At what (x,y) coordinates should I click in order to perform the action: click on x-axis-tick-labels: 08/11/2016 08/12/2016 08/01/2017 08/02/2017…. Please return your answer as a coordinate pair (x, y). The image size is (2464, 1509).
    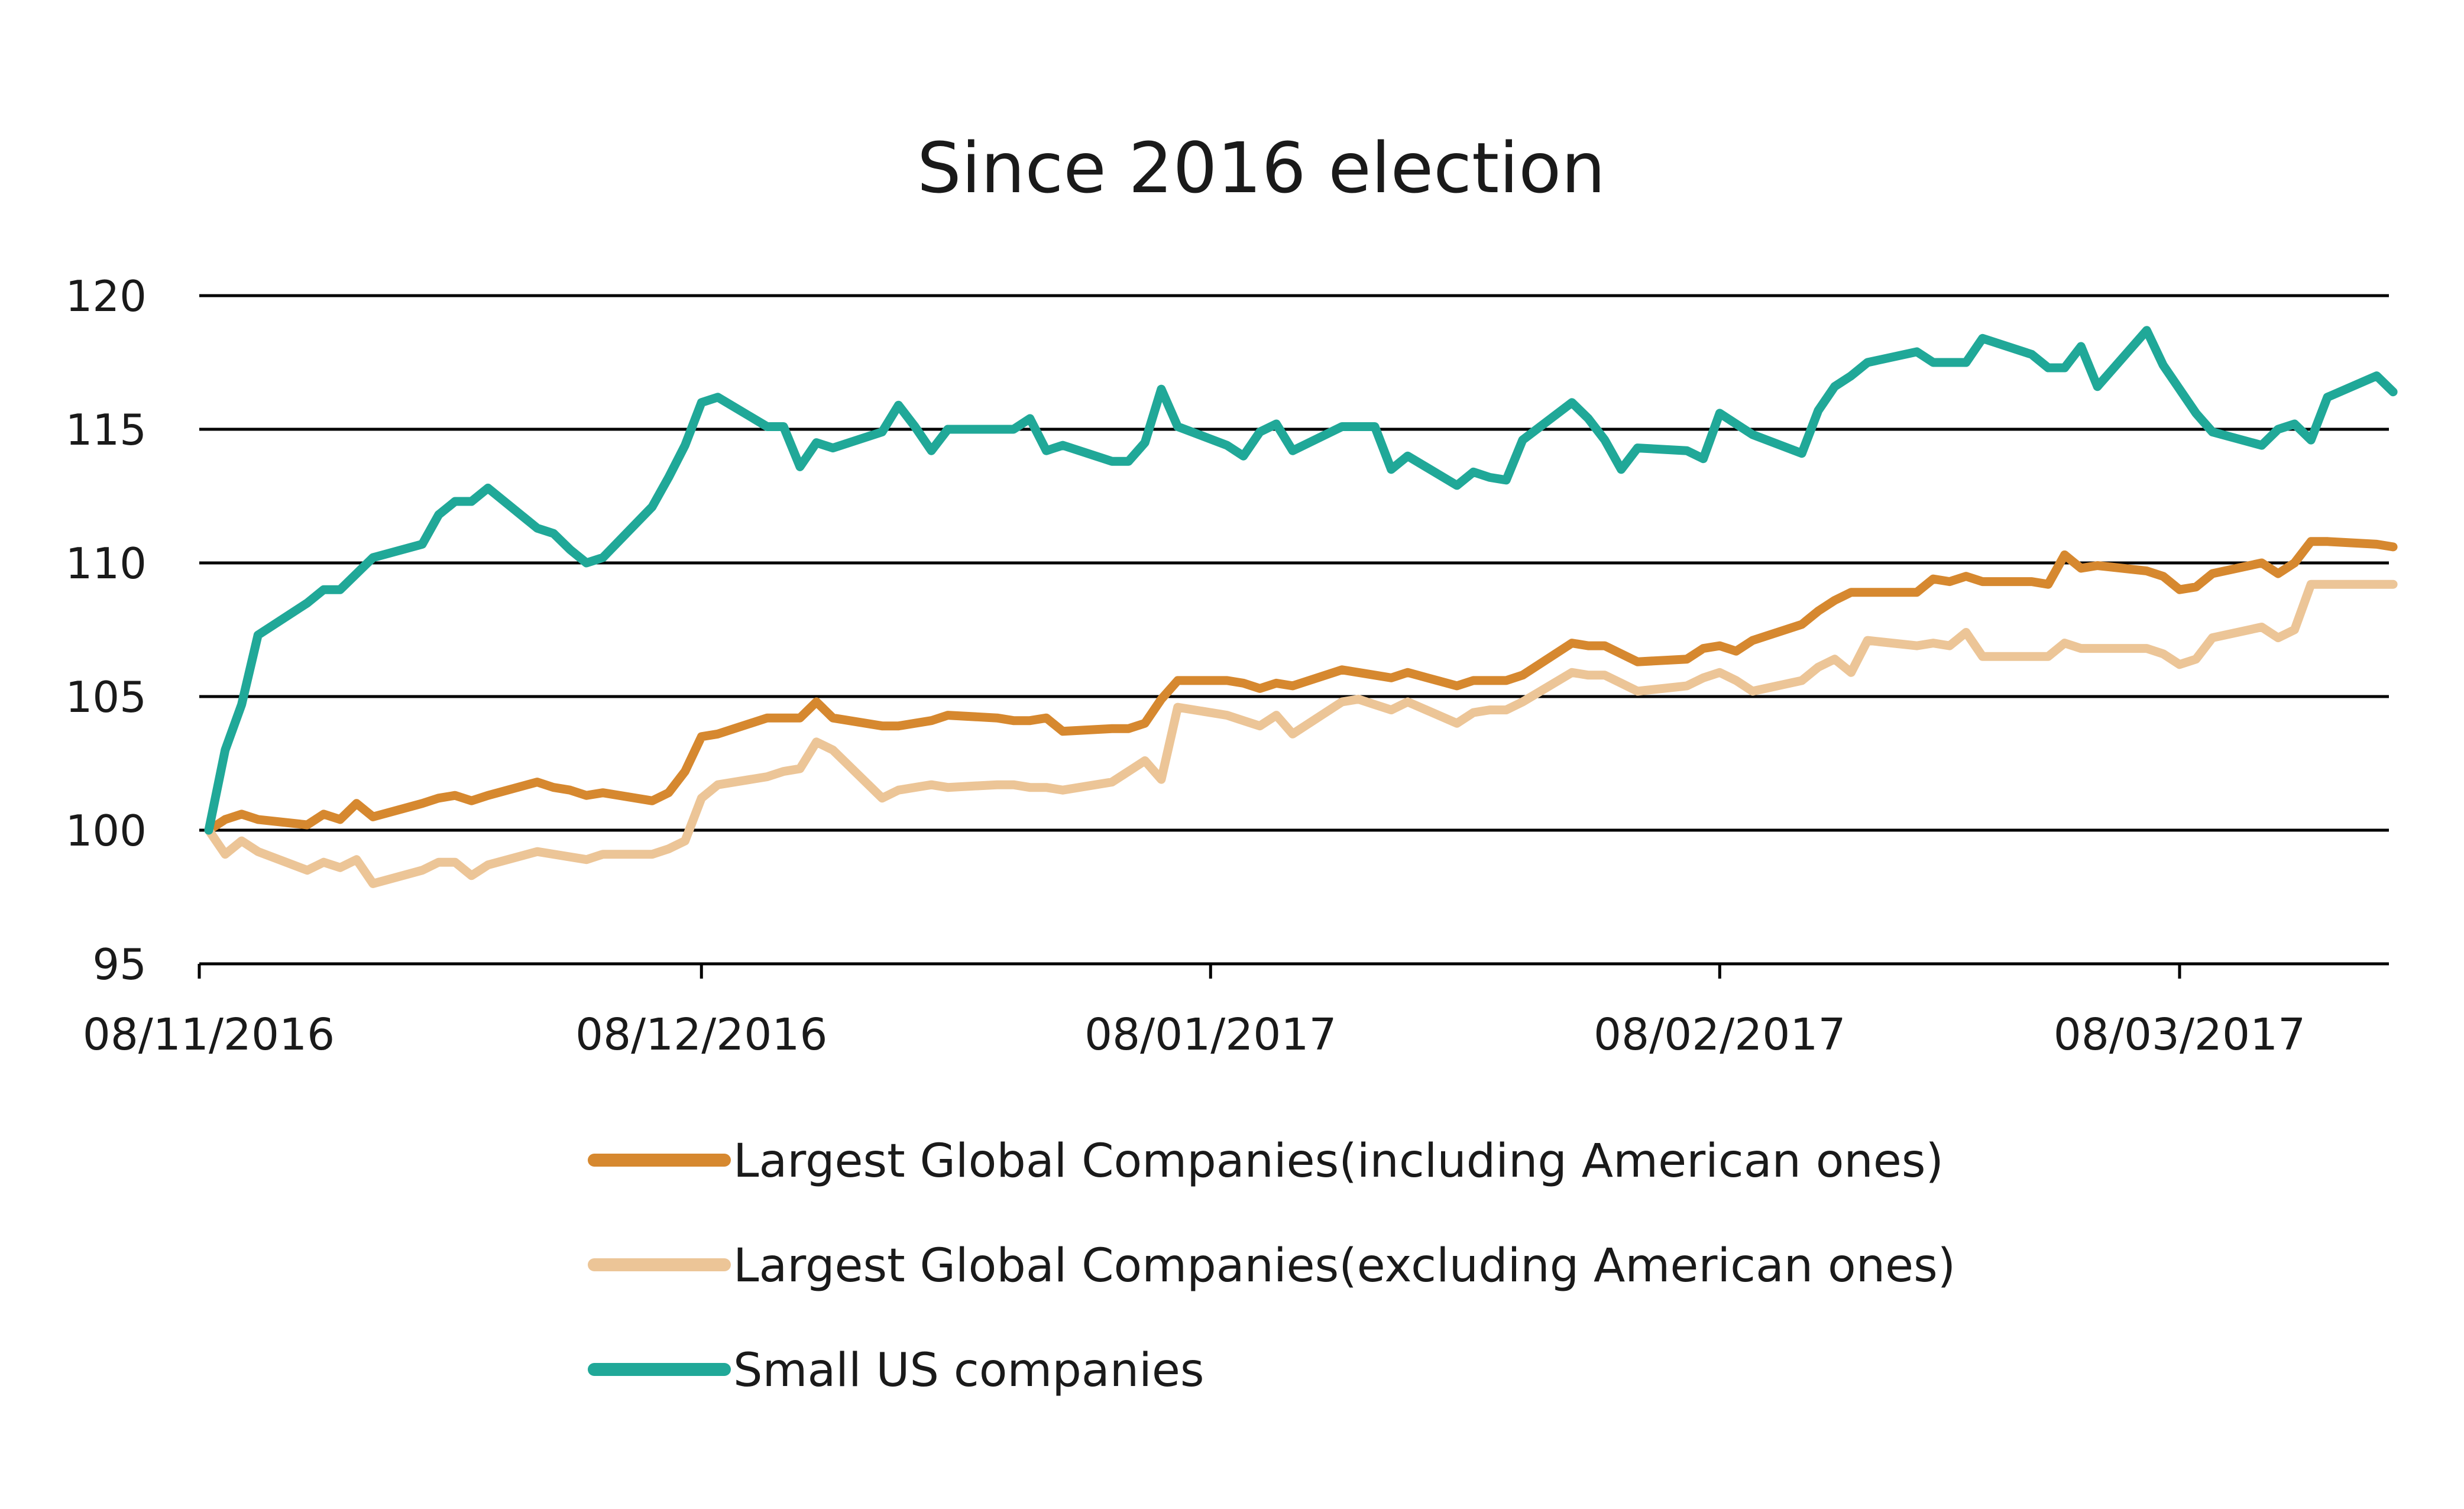
    Looking at the image, I should click on (1194, 1034).